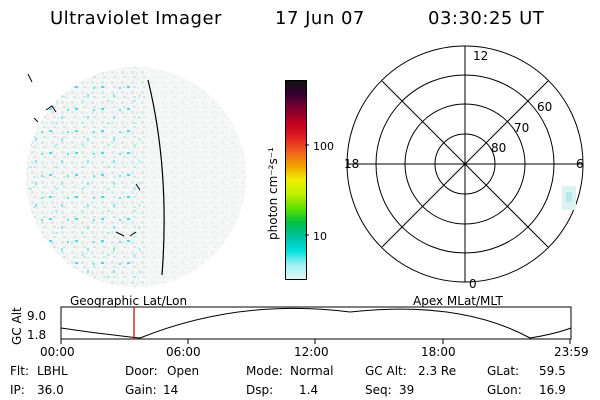 The width and height of the screenshot is (600, 400). Describe the element at coordinates (312, 371) in the screenshot. I see `mode-value: Normal` at that location.